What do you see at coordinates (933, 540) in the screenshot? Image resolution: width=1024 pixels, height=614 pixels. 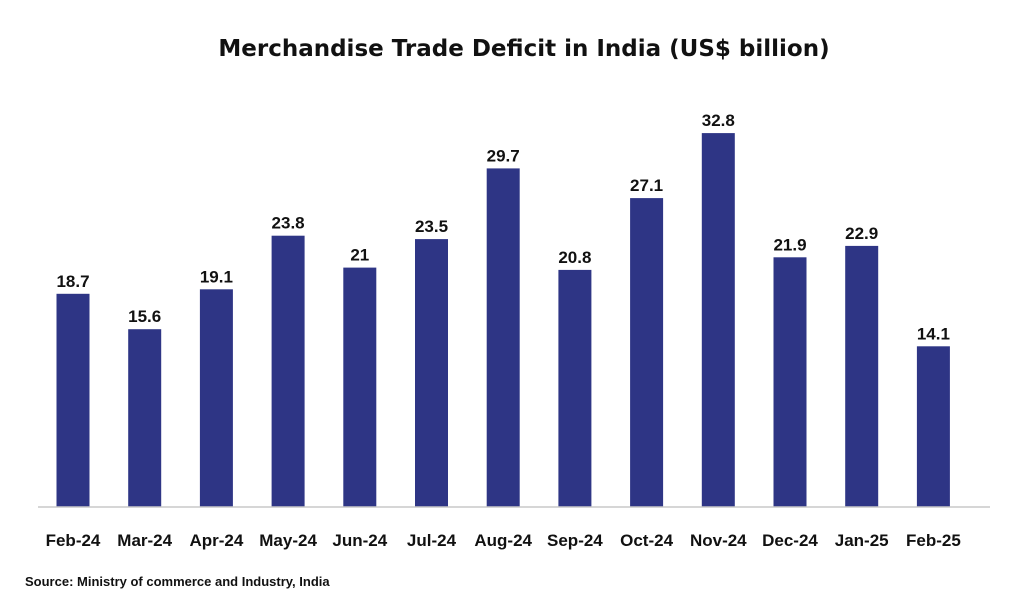 I see `category-label-feb-25: Feb-25` at bounding box center [933, 540].